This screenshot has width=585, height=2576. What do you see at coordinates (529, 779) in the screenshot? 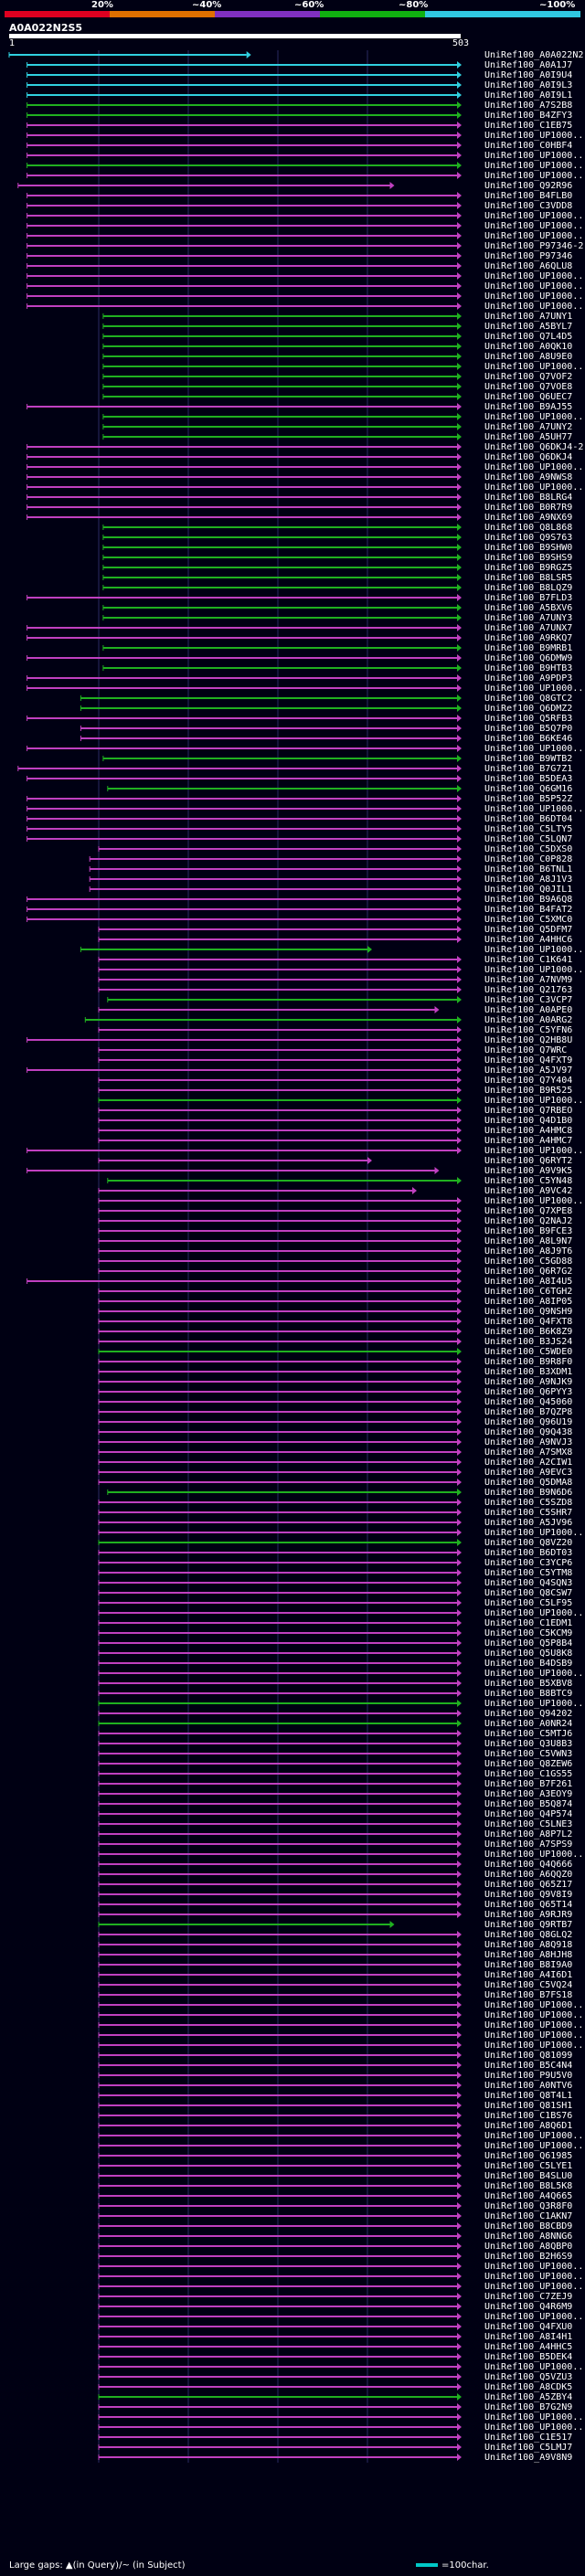
I see `hit-label: UniRef100_B5DEA3` at bounding box center [529, 779].